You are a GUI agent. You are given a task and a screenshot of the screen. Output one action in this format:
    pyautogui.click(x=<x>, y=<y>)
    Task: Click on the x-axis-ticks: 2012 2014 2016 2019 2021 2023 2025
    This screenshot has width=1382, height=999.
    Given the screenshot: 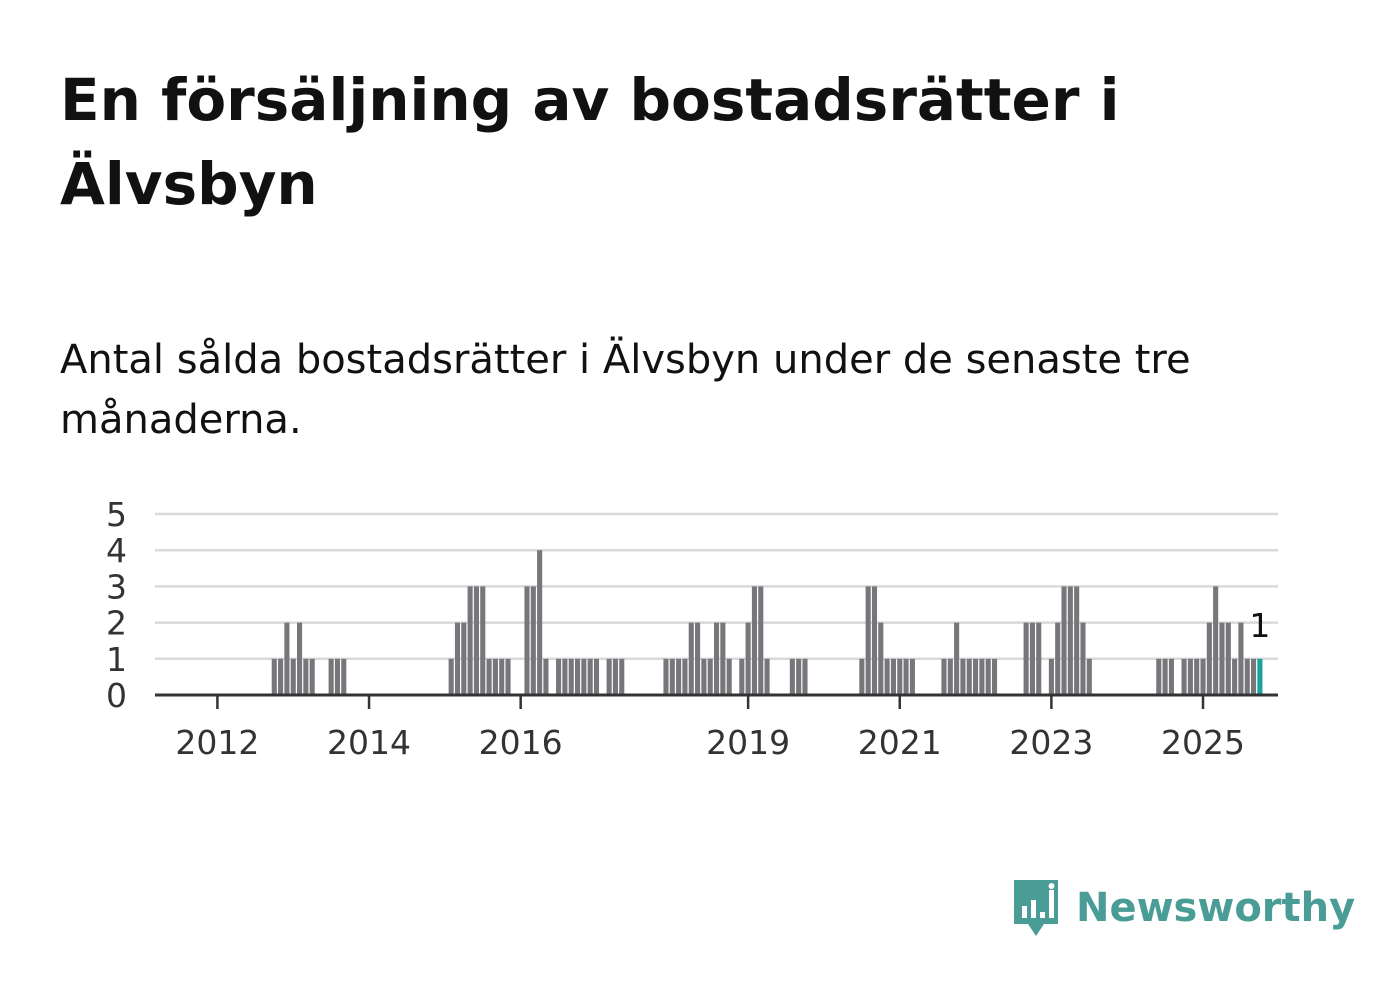 What is the action you would take?
    pyautogui.click(x=710, y=728)
    